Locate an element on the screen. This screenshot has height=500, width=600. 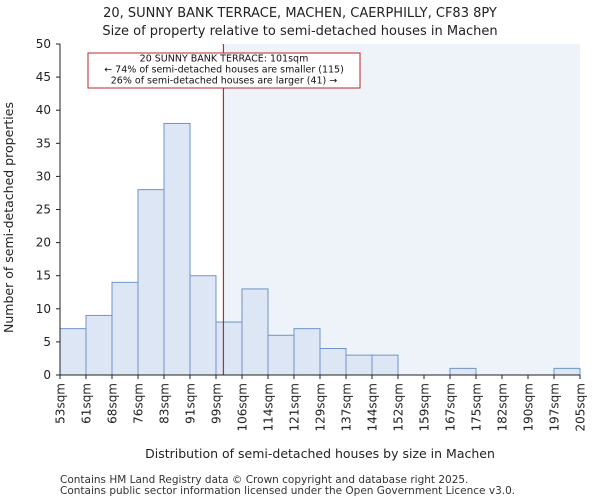
x-tick-label: 91sqm is located at coordinates (191, 403).